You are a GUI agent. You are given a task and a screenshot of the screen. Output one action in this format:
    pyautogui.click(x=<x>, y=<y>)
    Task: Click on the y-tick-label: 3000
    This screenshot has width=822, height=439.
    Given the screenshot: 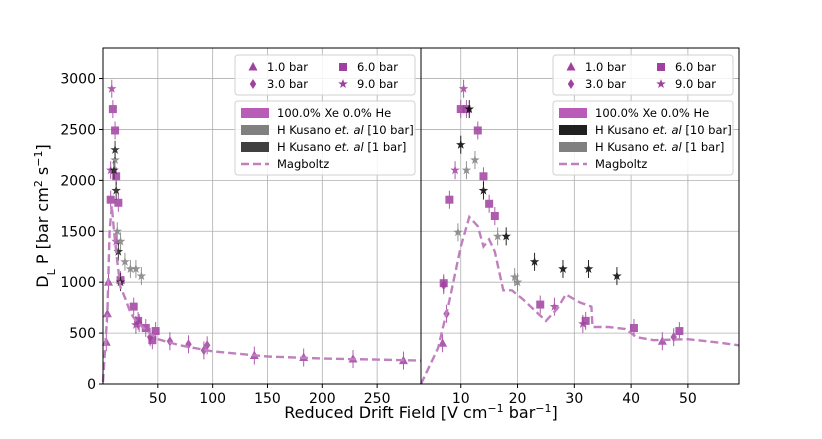 What is the action you would take?
    pyautogui.click(x=78, y=80)
    